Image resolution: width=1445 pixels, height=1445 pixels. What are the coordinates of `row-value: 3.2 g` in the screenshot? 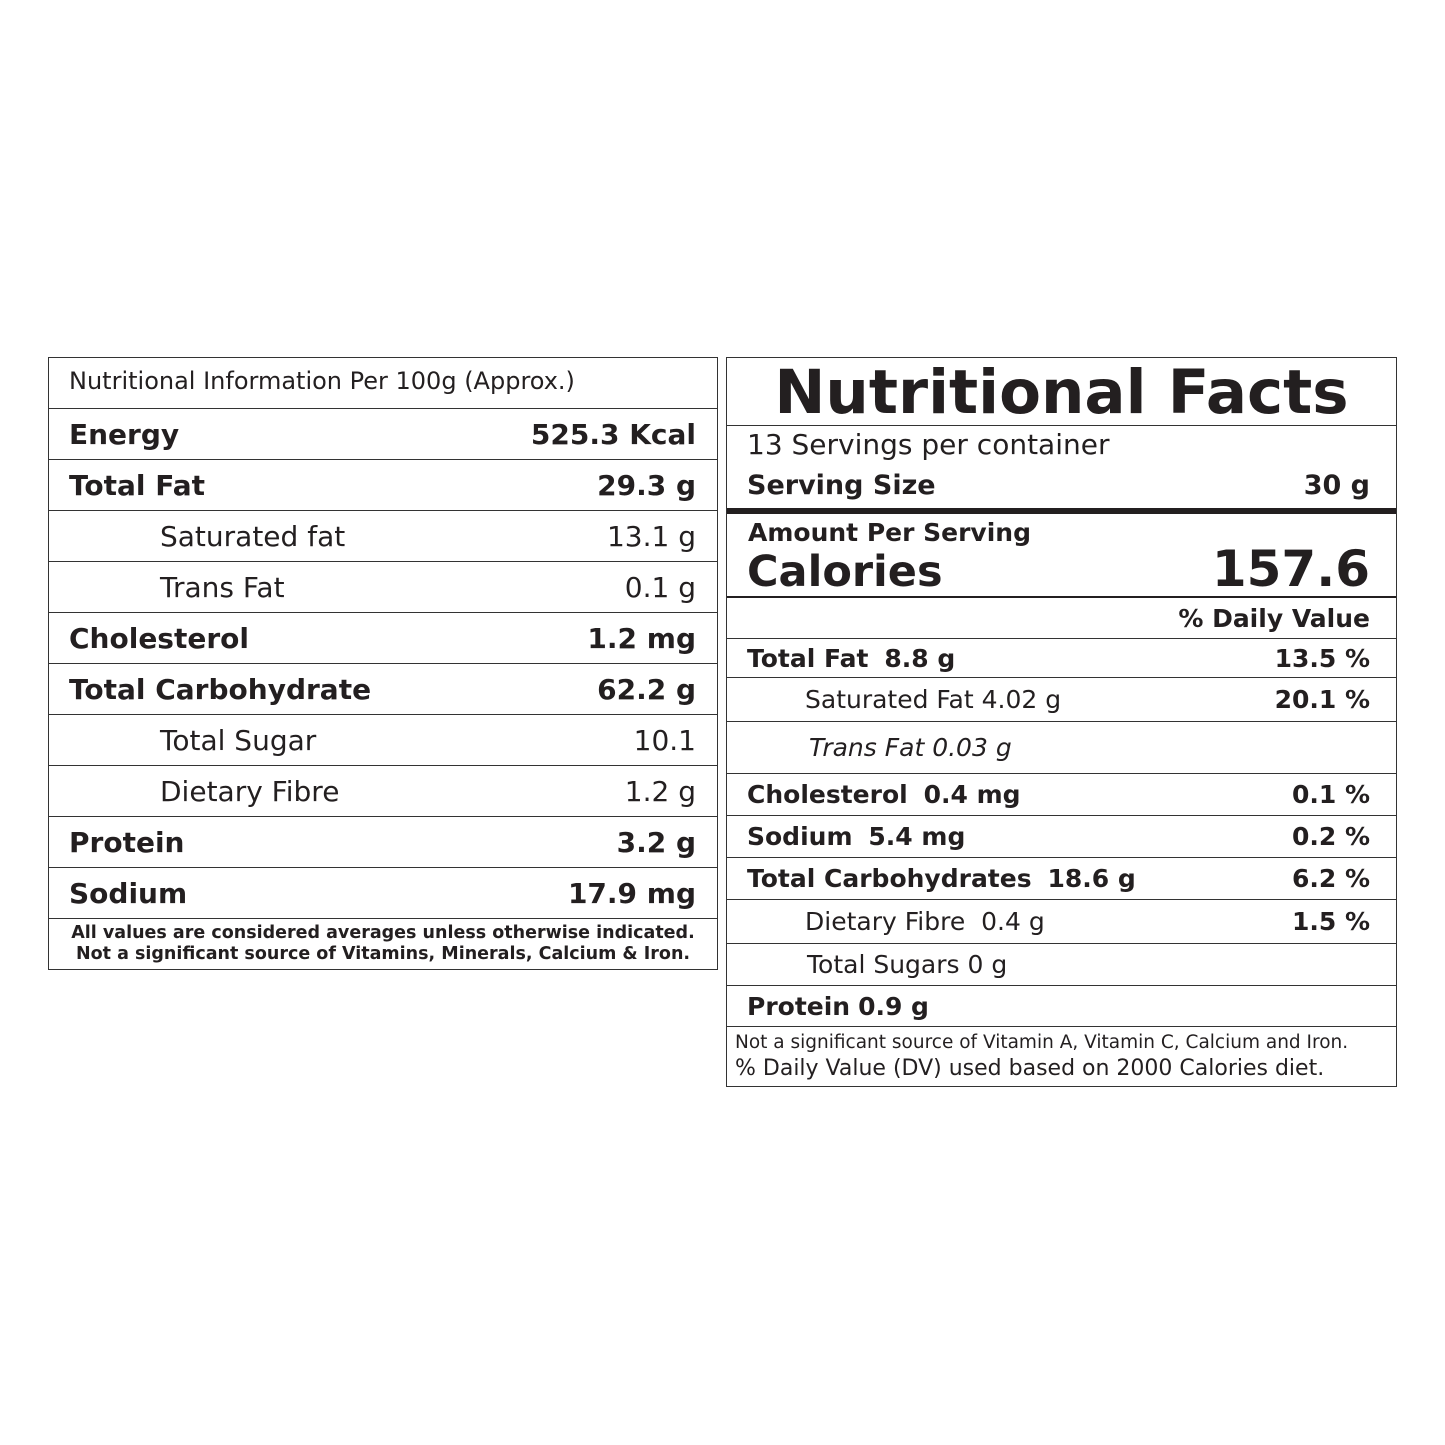 It's located at (656, 842).